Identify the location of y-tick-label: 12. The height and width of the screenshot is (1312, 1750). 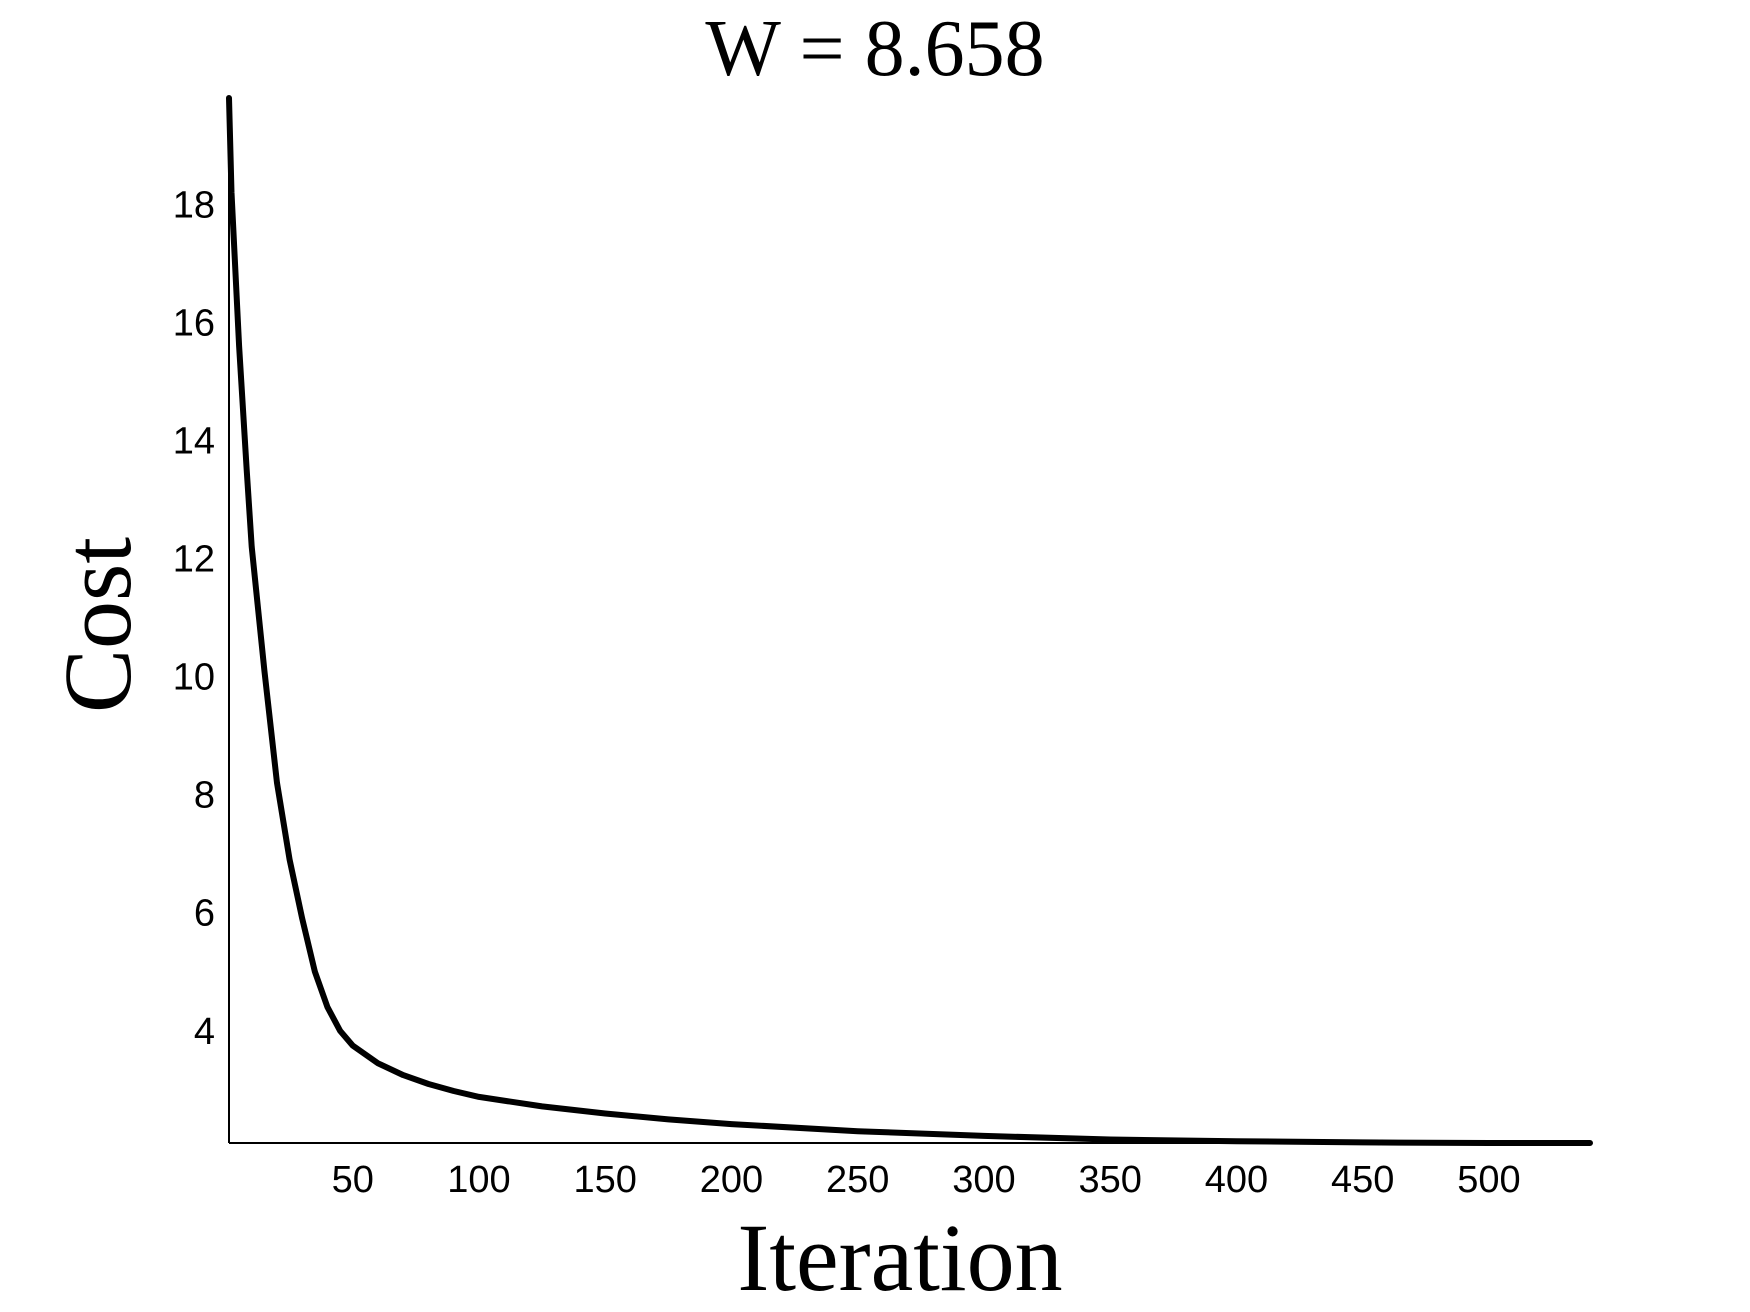
(194, 560).